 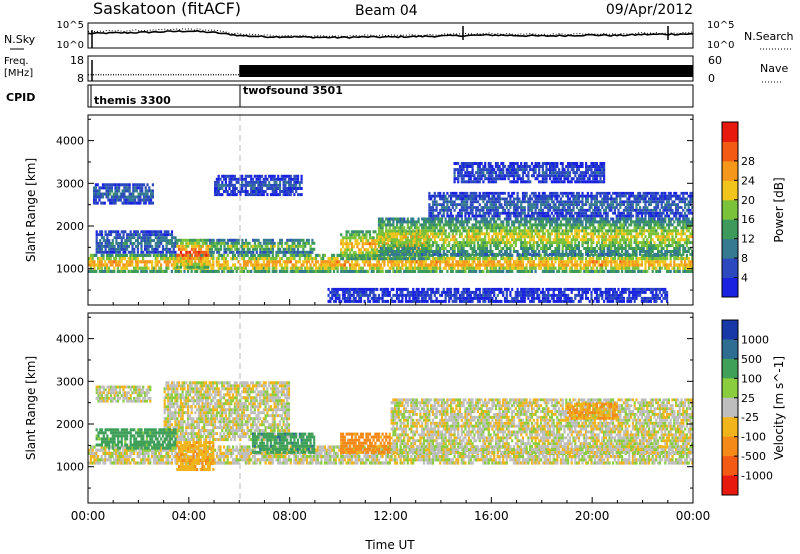 What do you see at coordinates (390, 33) in the screenshot?
I see `noise-search-line` at bounding box center [390, 33].